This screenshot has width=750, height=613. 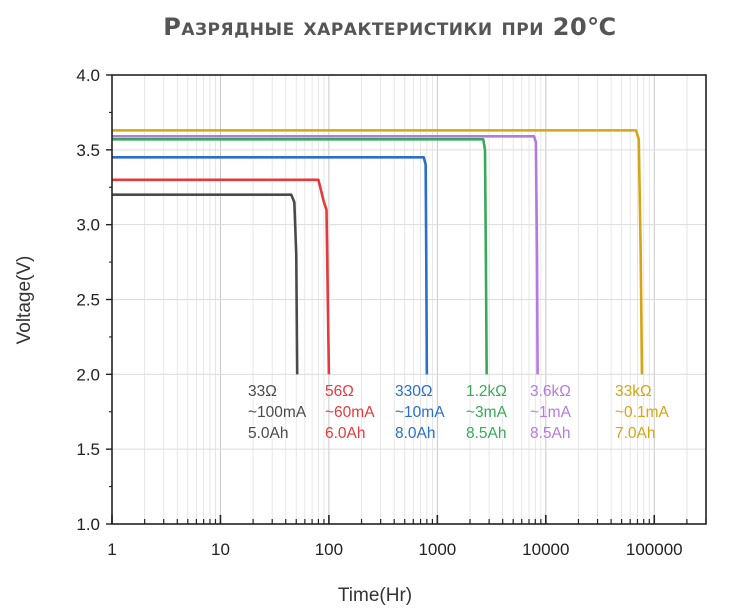 What do you see at coordinates (88, 300) in the screenshot?
I see `y-tick-label: 2.5` at bounding box center [88, 300].